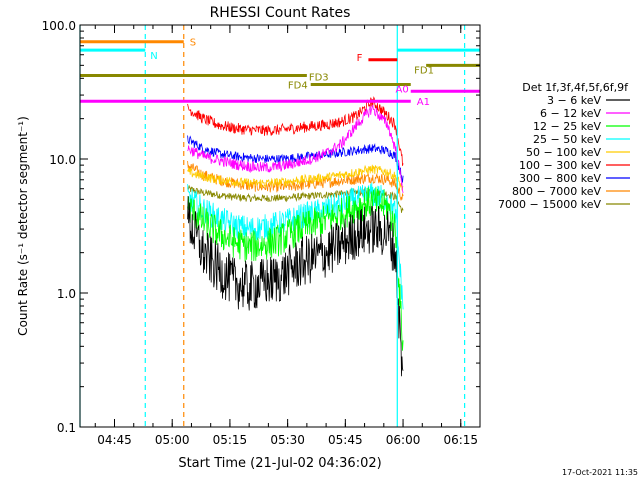 This screenshot has height=480, width=640. What do you see at coordinates (570, 113) in the screenshot?
I see `legend-label-2: 6 − 12 keV` at bounding box center [570, 113].